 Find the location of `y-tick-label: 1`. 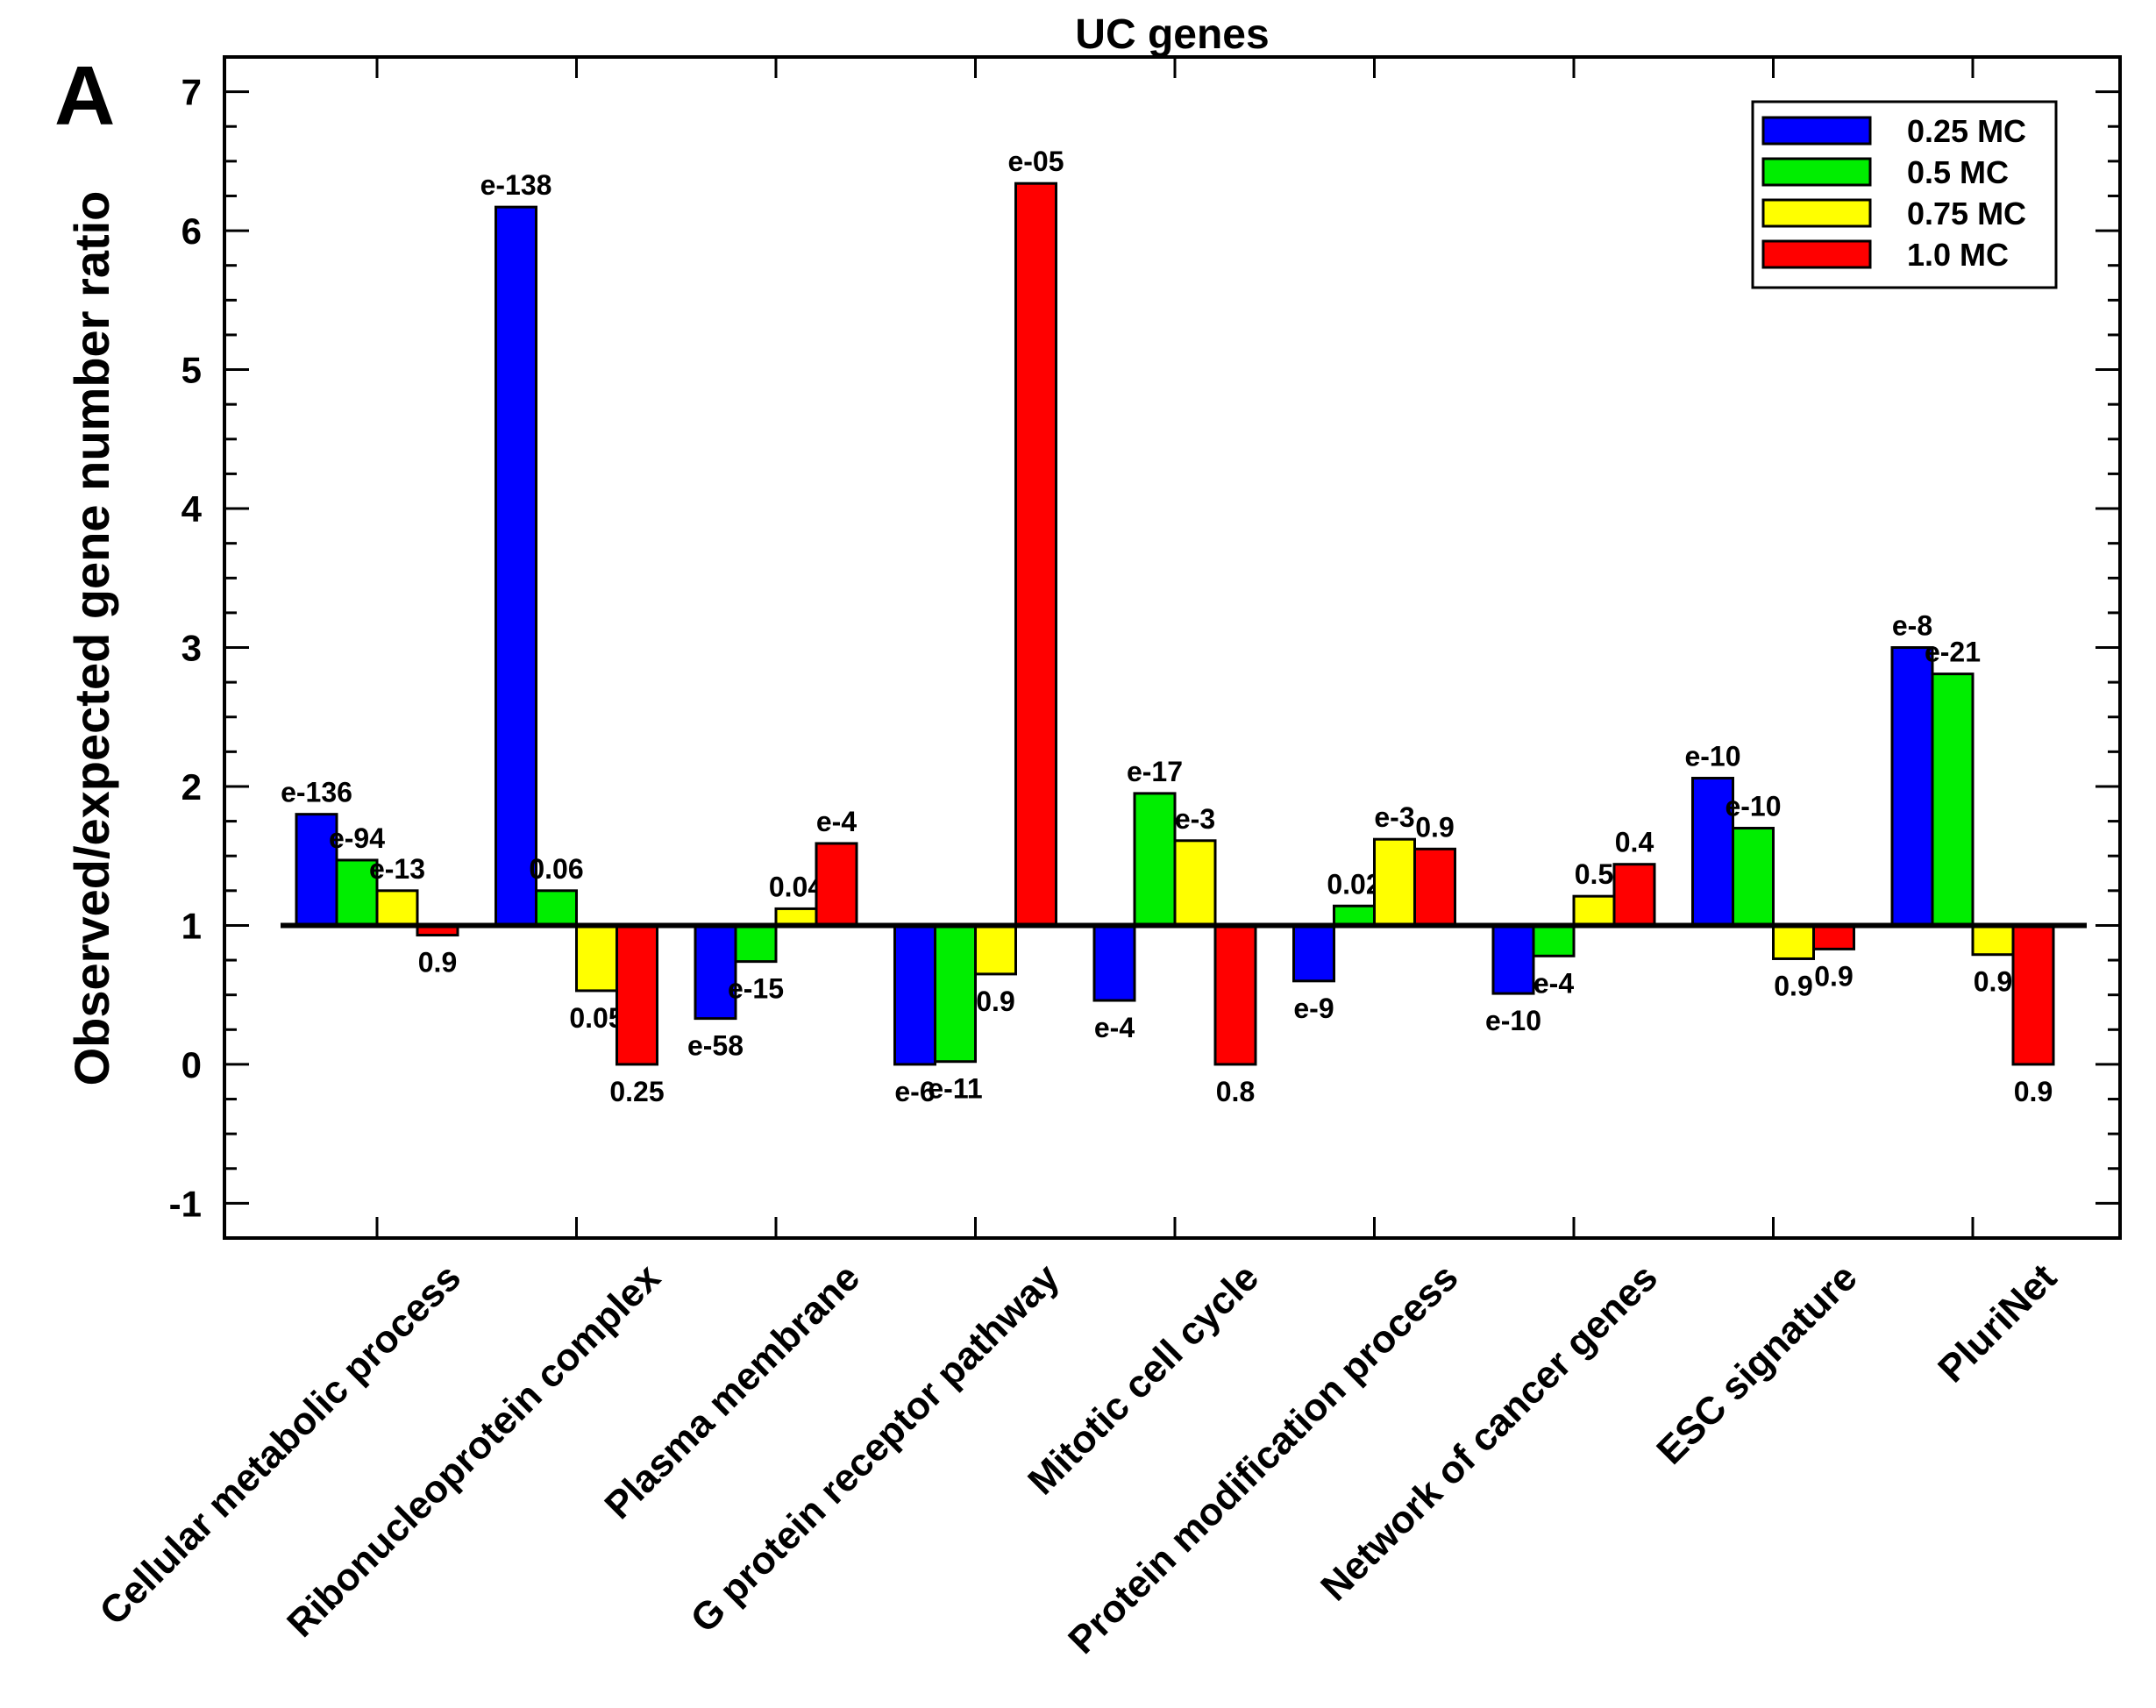

y-tick-label: 1 is located at coordinates (191, 925).